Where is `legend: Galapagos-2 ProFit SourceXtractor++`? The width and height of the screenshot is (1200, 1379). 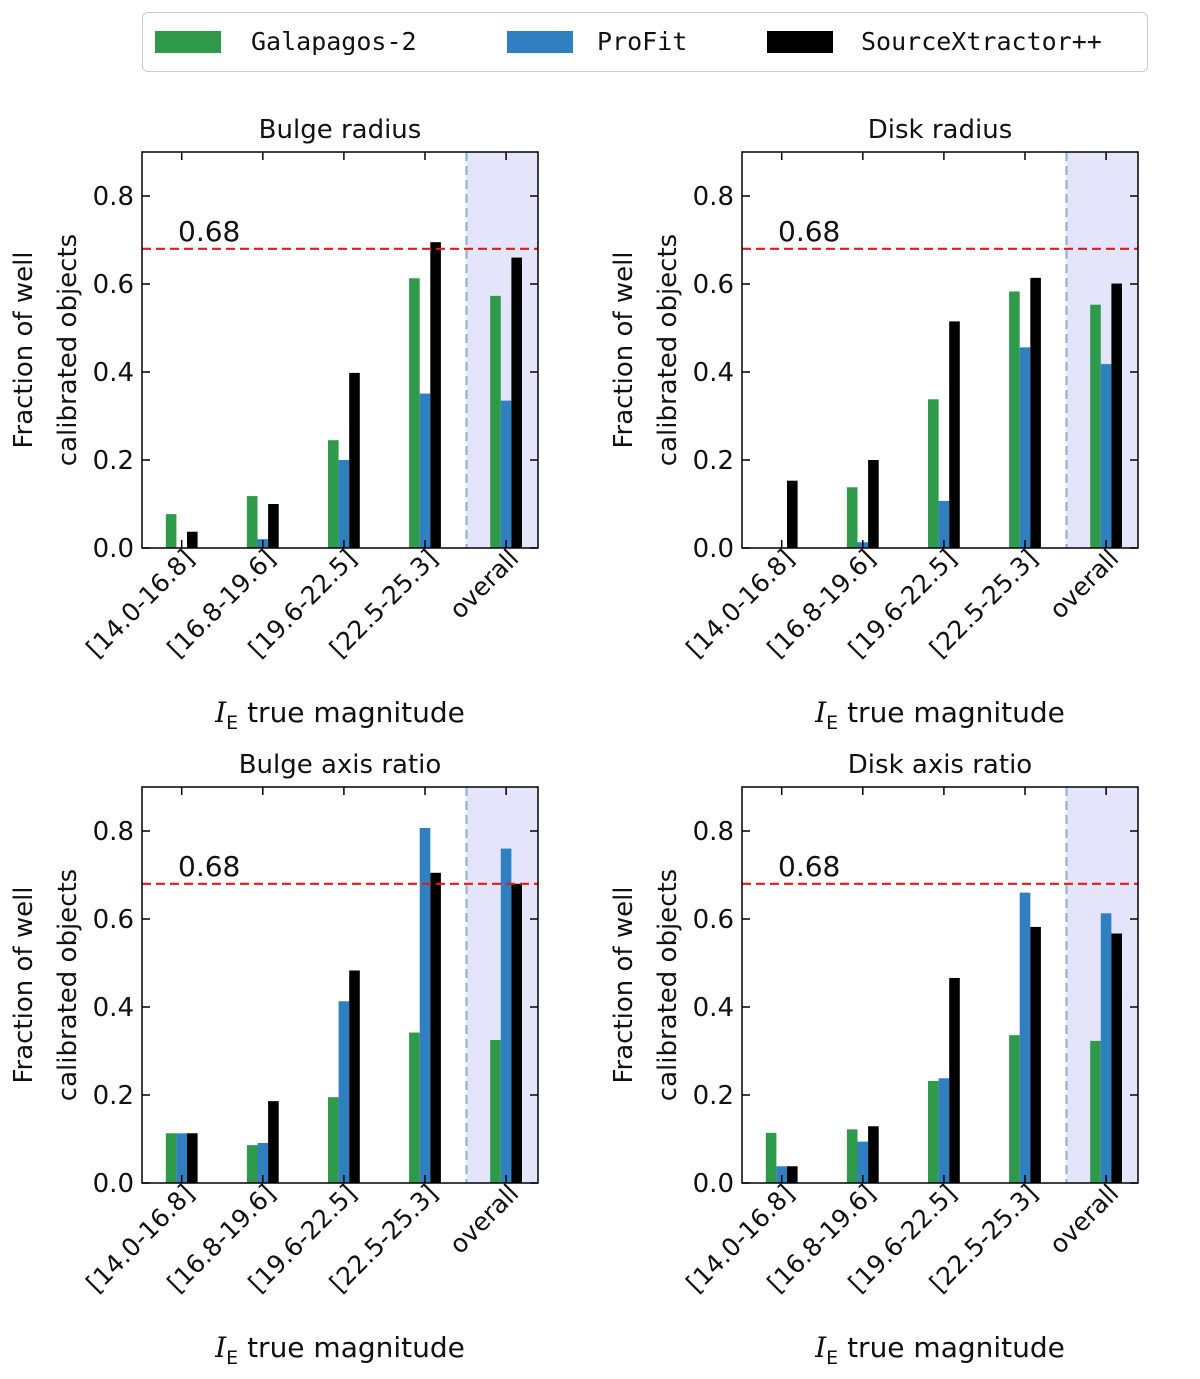
legend: Galapagos-2 ProFit SourceXtractor++ is located at coordinates (645, 42).